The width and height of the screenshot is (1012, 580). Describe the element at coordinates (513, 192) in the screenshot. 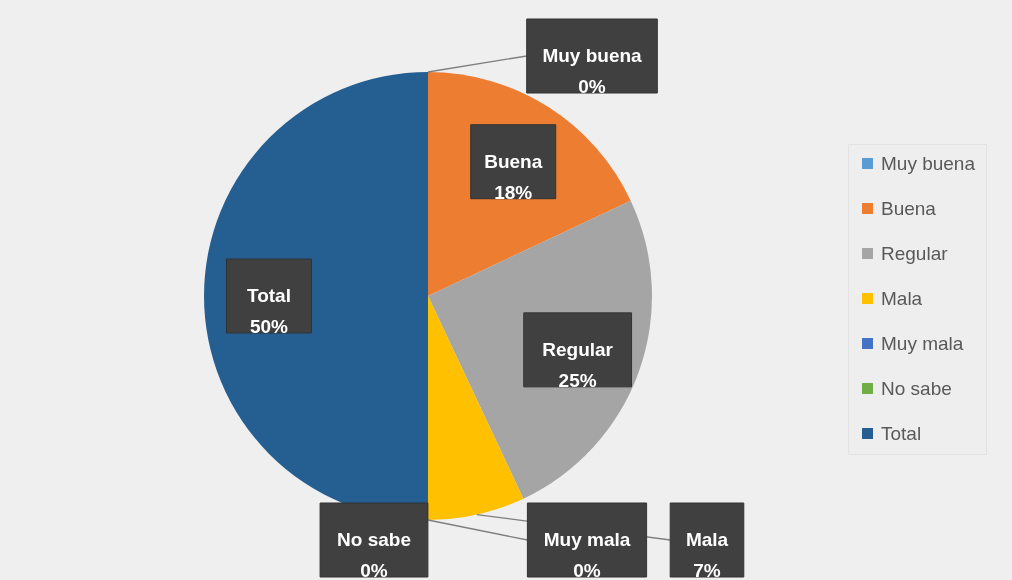

I see `data-label: 18%` at that location.